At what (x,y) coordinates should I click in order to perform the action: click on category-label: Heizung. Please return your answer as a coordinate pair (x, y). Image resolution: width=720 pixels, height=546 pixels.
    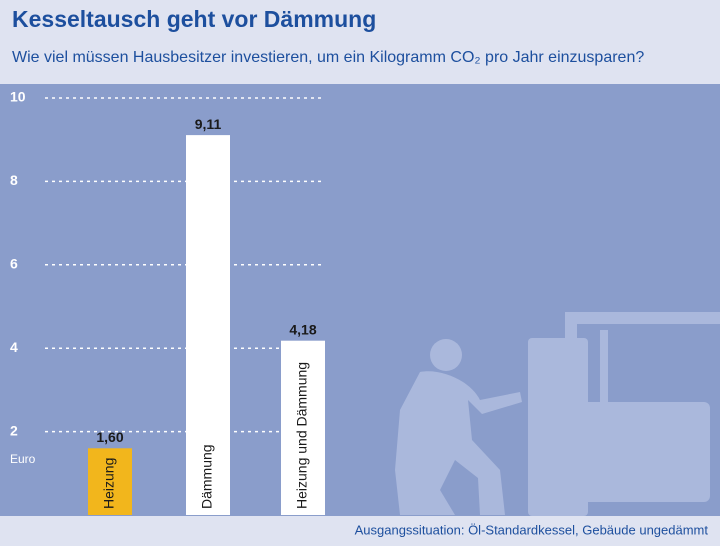
    Looking at the image, I should click on (109, 483).